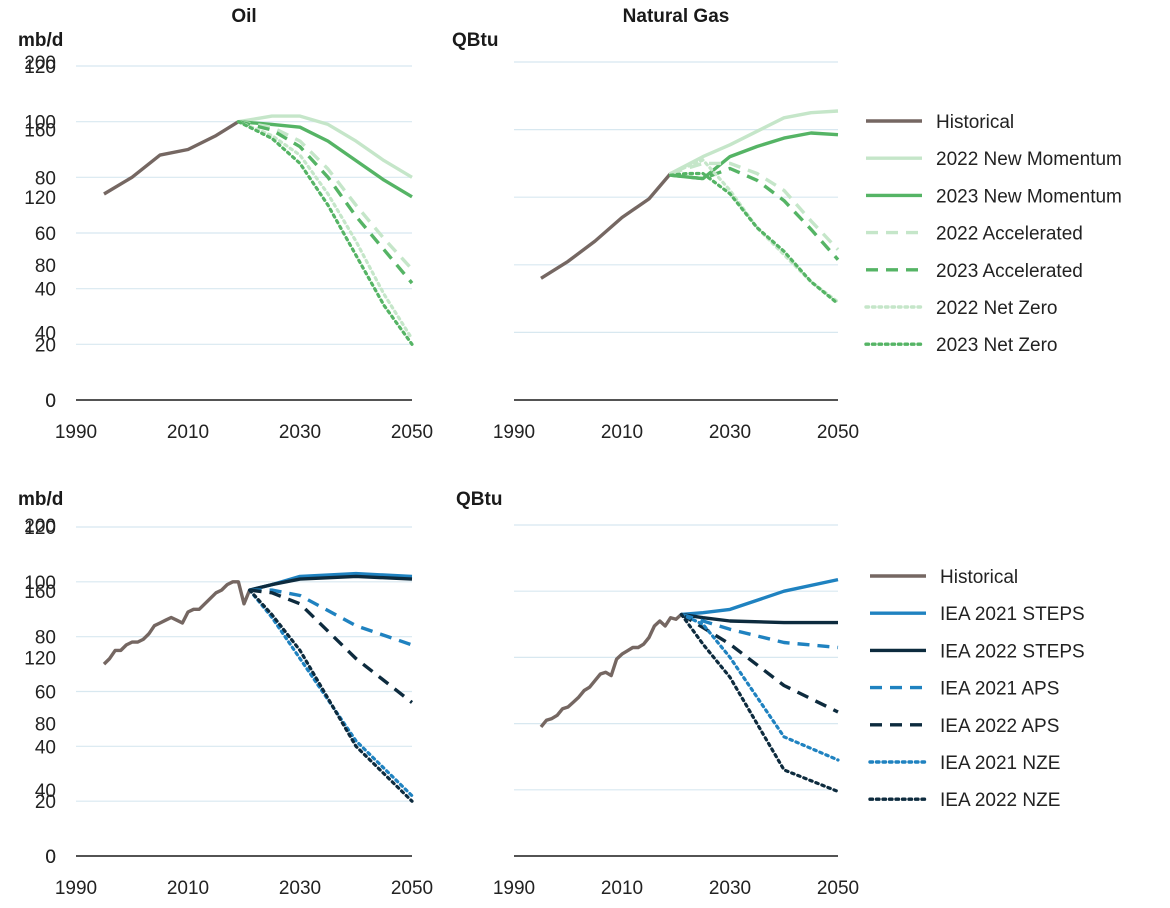  What do you see at coordinates (1009, 271) in the screenshot?
I see `legend-label: 2023 Accelerated` at bounding box center [1009, 271].